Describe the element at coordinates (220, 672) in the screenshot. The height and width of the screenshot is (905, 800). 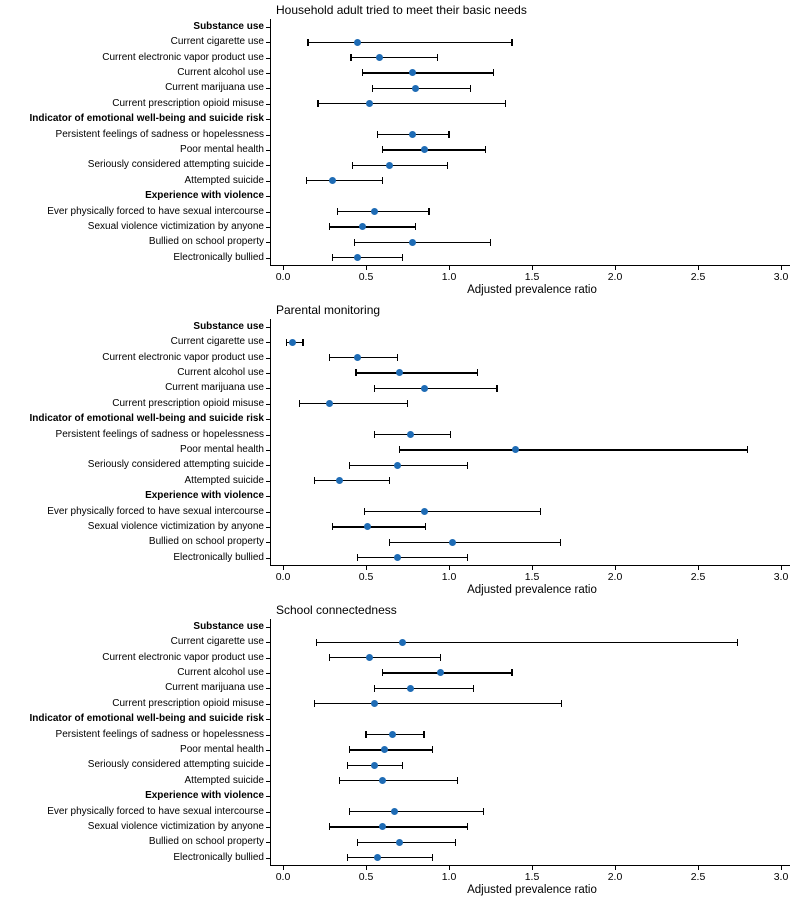
I see `row-label: Current alcohol use` at that location.